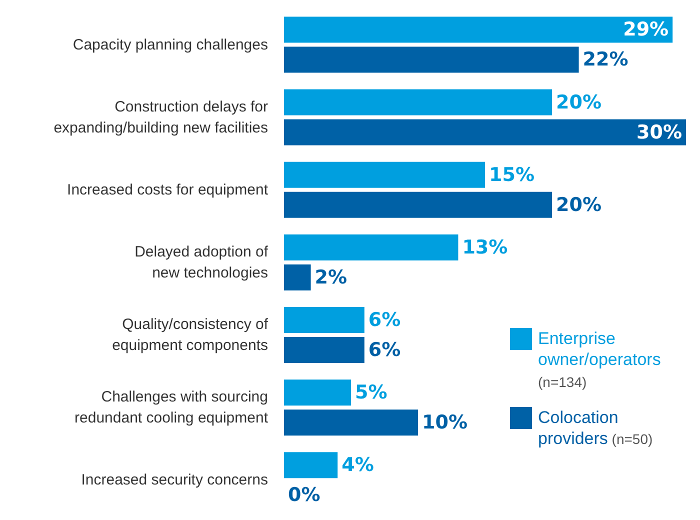 Image resolution: width=700 pixels, height=520 pixels. I want to click on y-tick-label: Capacity planning challenges, so click(170, 44).